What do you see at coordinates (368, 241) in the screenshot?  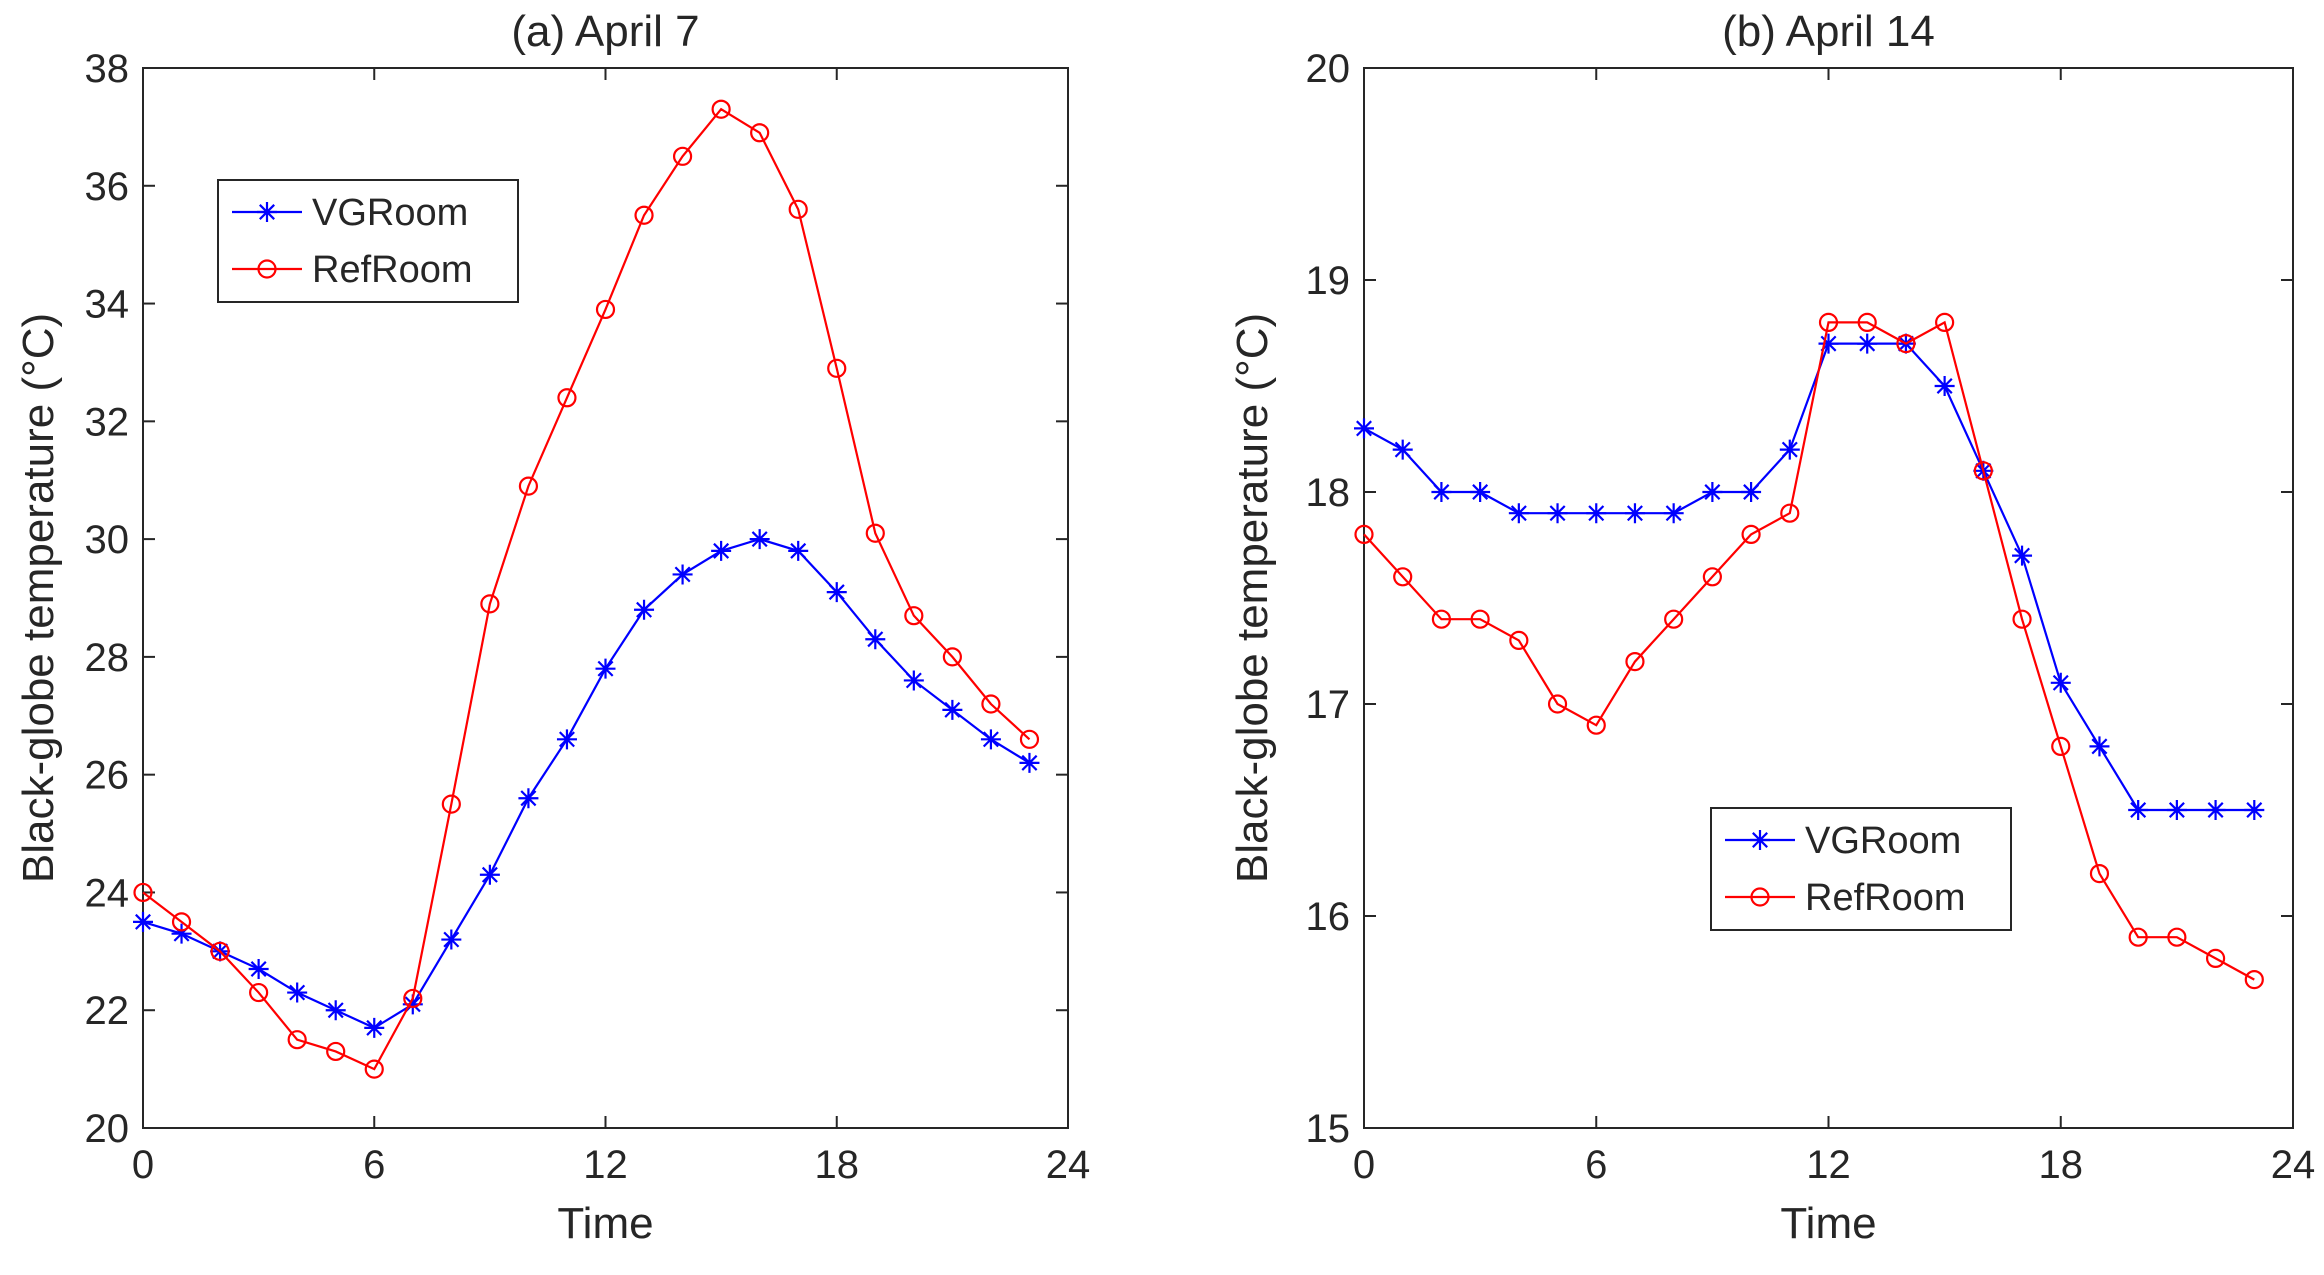 I see `legend-box` at bounding box center [368, 241].